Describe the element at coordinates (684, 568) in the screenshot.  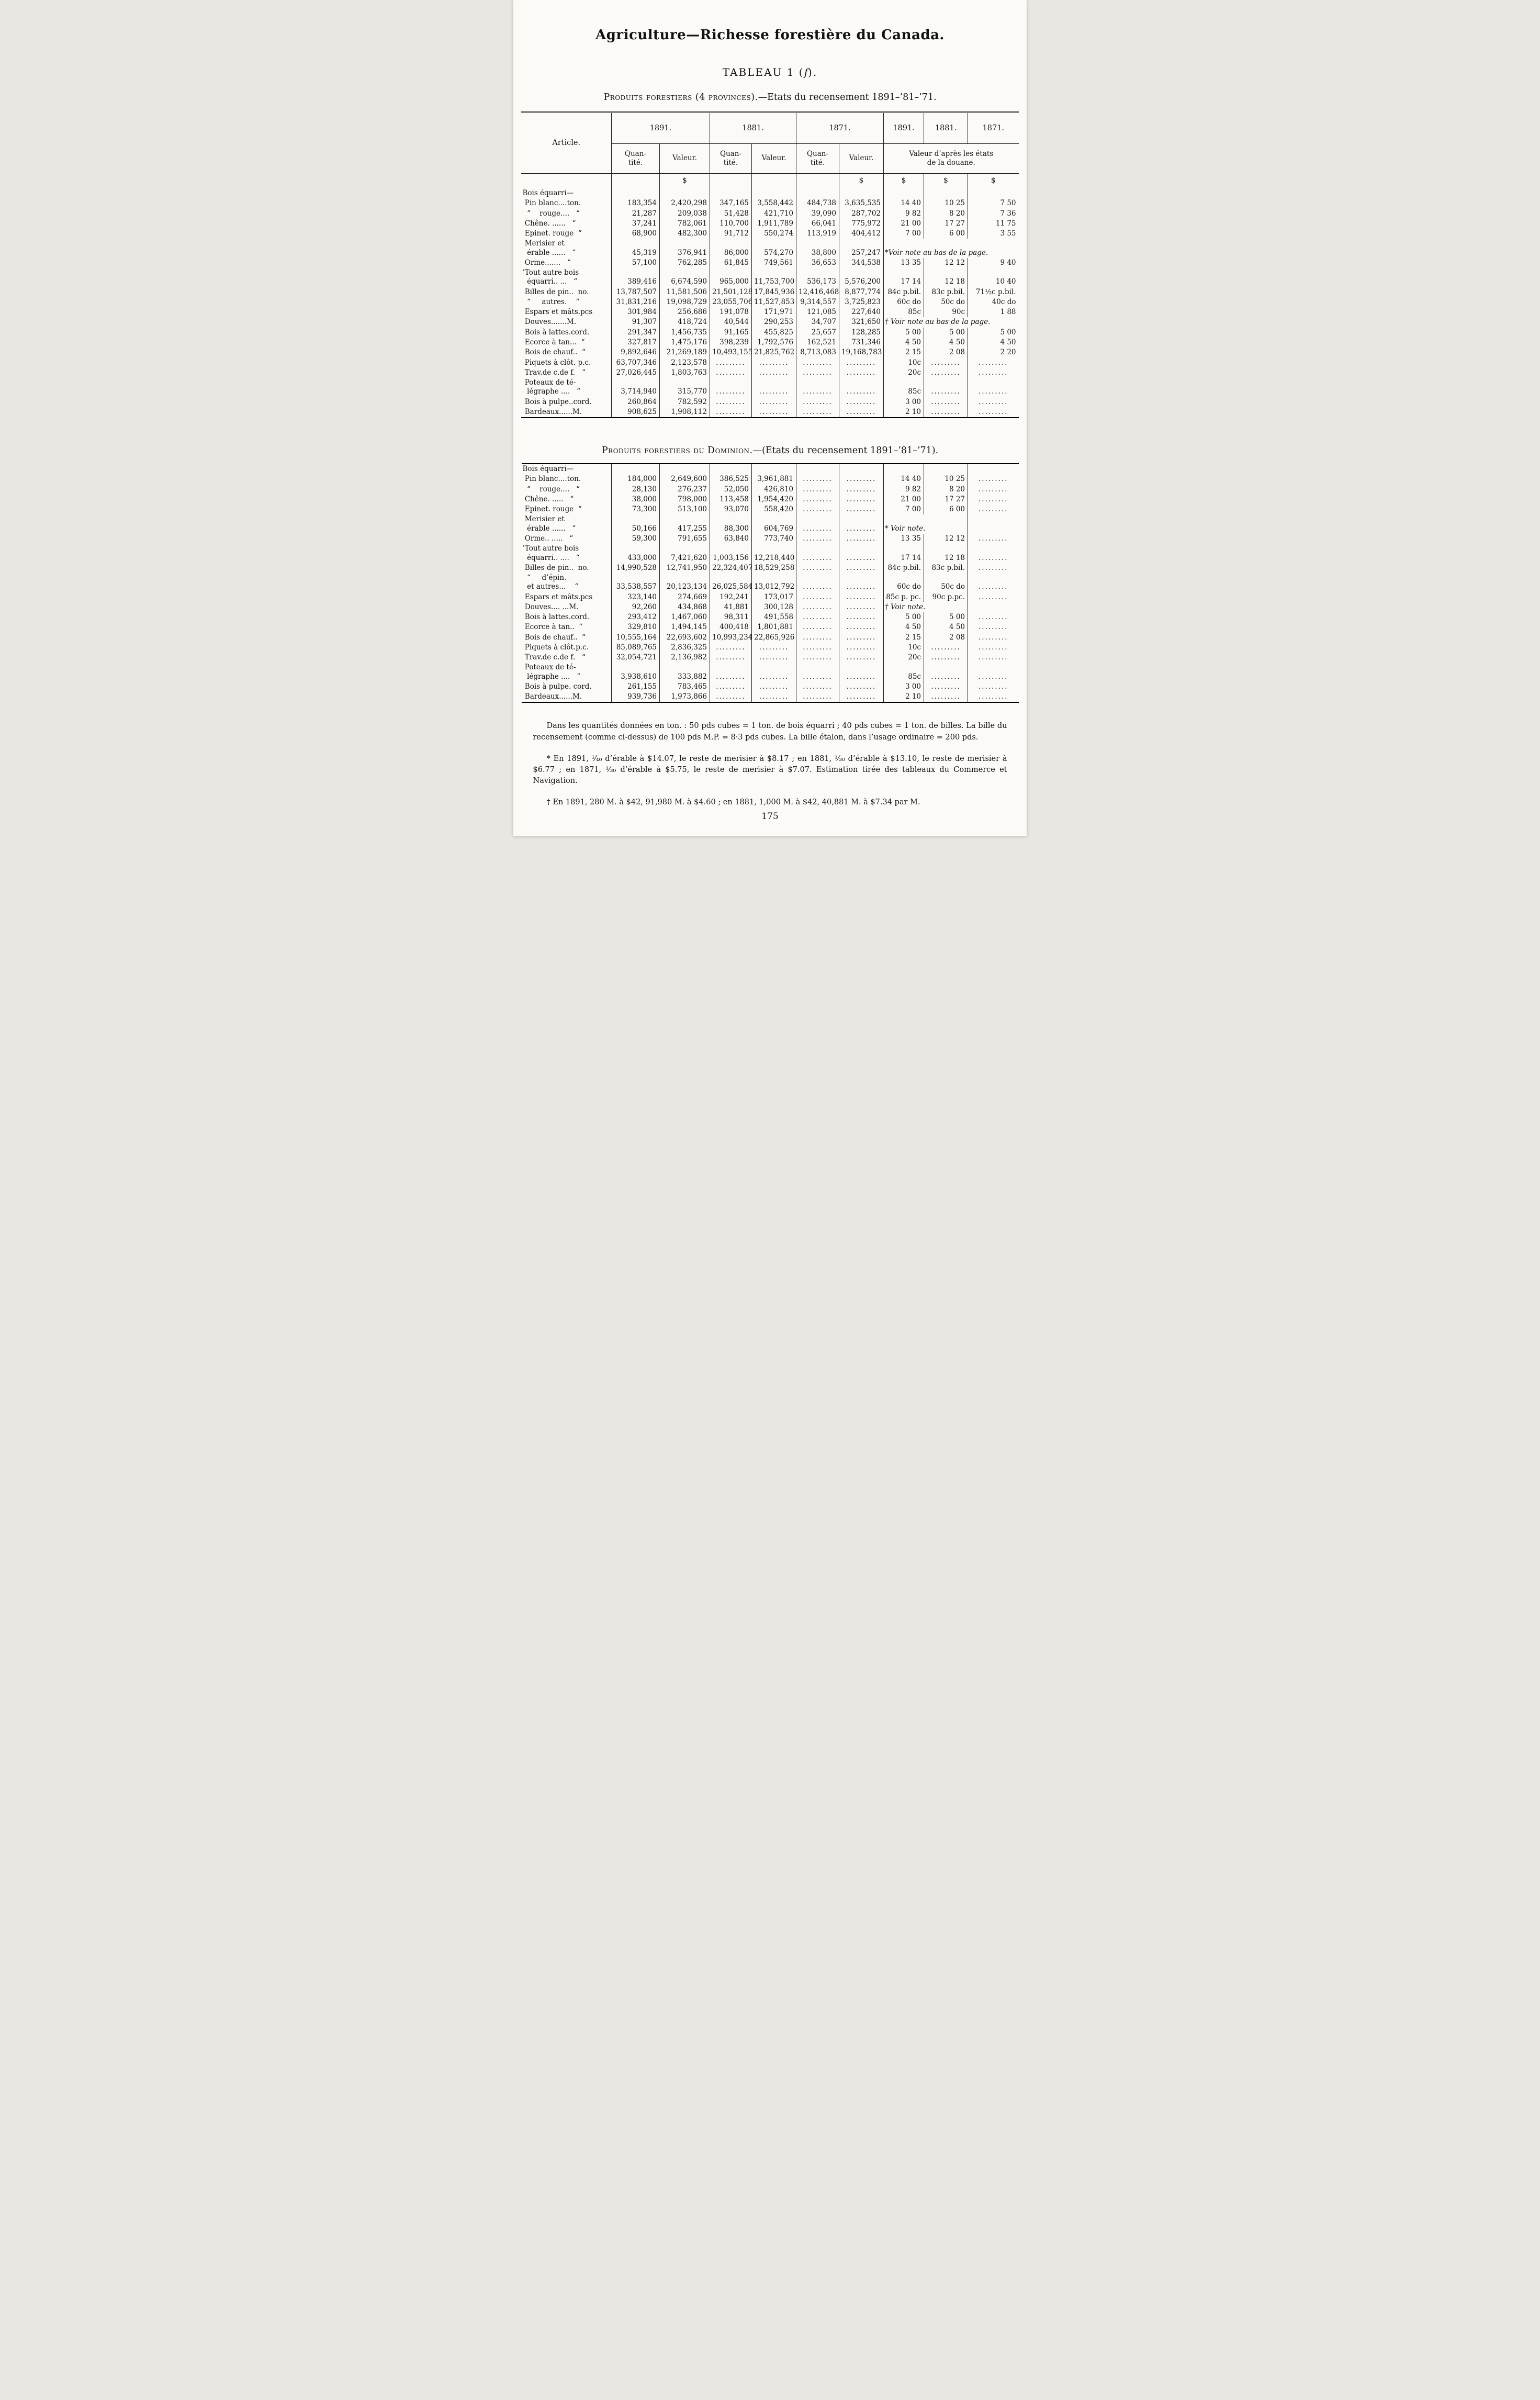
I see `value-cell: 12,741,950` at that location.